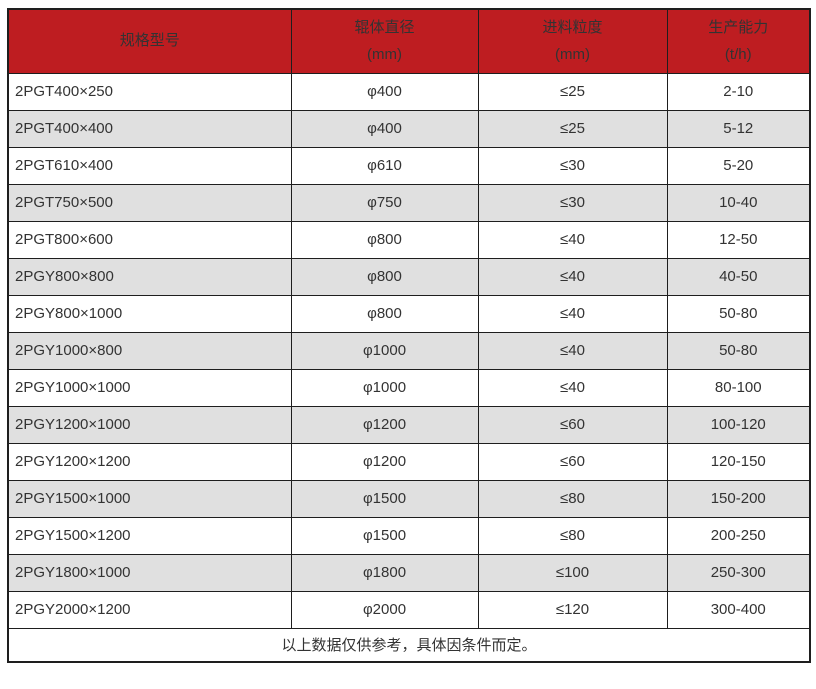 This screenshot has width=816, height=689. Describe the element at coordinates (149, 165) in the screenshot. I see `model-cell: 2PGT610×400` at that location.